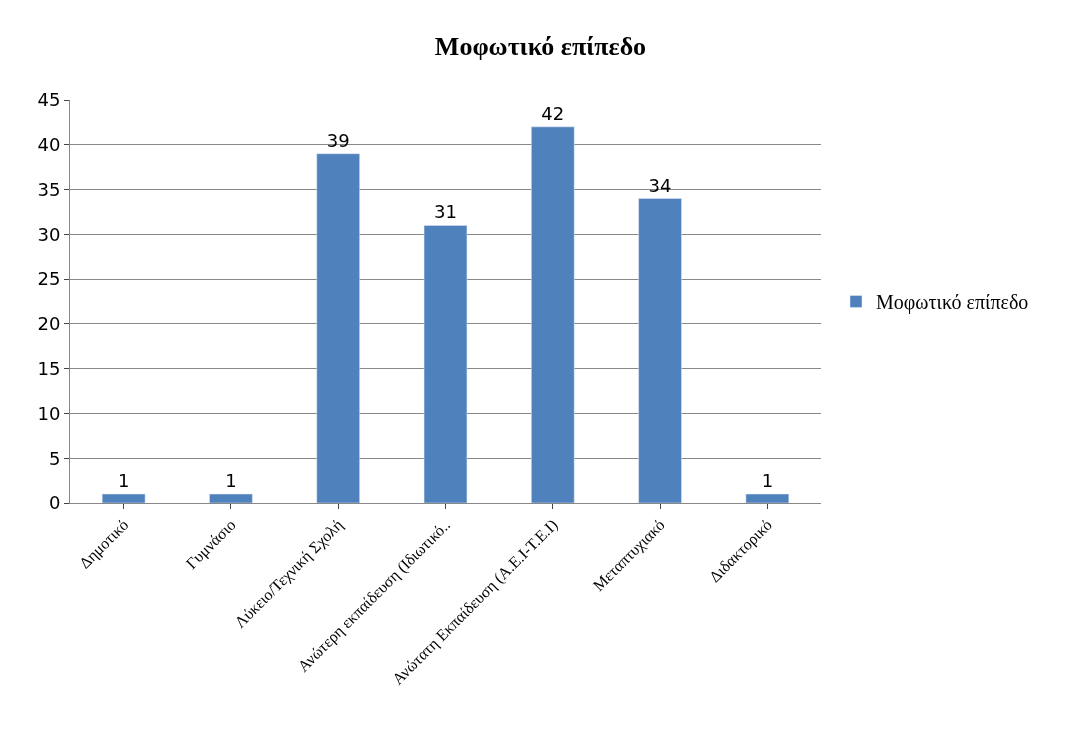 This screenshot has height=733, width=1081. Describe the element at coordinates (540, 46) in the screenshot. I see `chart-title: Μοφωτικό επίπεδο` at that location.